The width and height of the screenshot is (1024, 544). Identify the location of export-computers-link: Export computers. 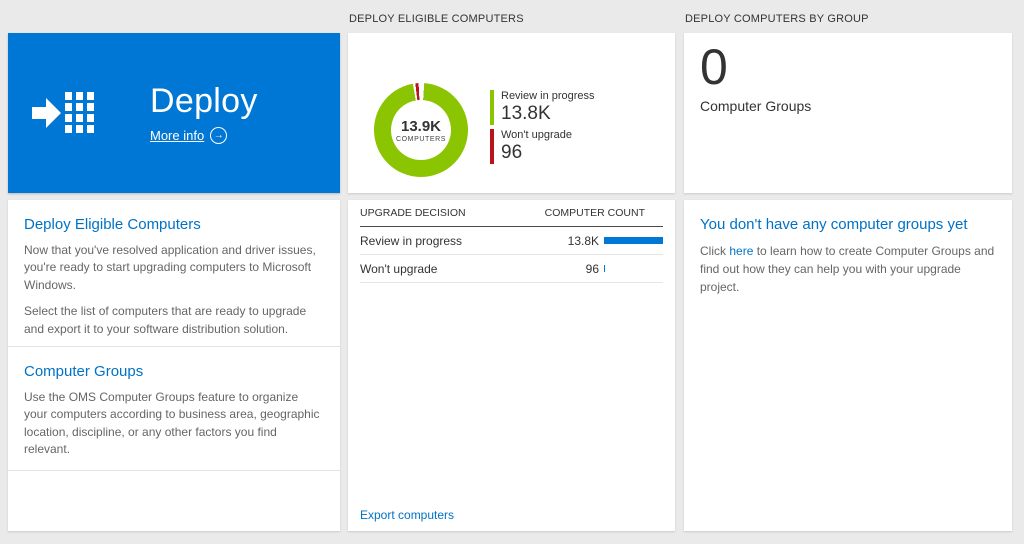
(407, 515).